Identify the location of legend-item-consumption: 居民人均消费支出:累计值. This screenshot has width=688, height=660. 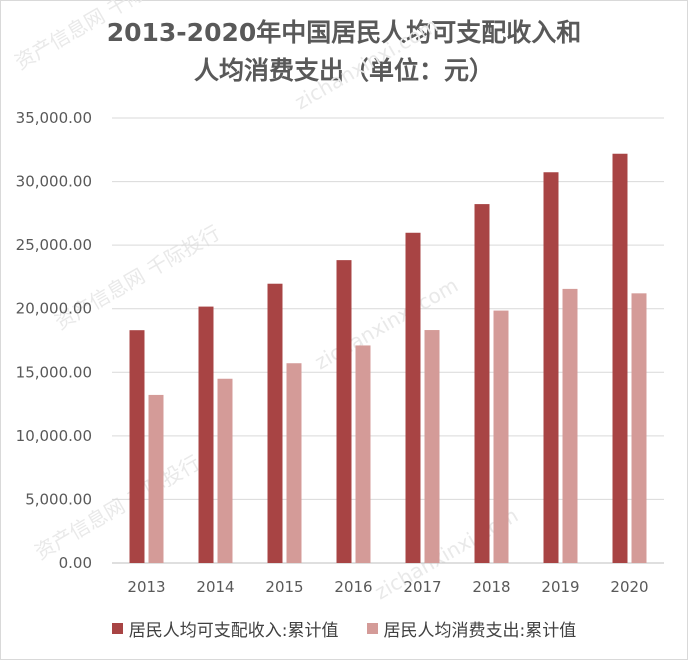
(471, 628).